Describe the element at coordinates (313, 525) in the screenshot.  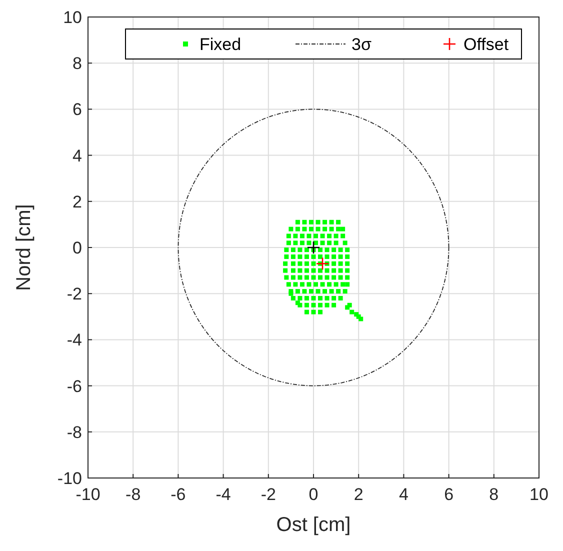
I see `x-axis-title: Ost [cm]` at that location.